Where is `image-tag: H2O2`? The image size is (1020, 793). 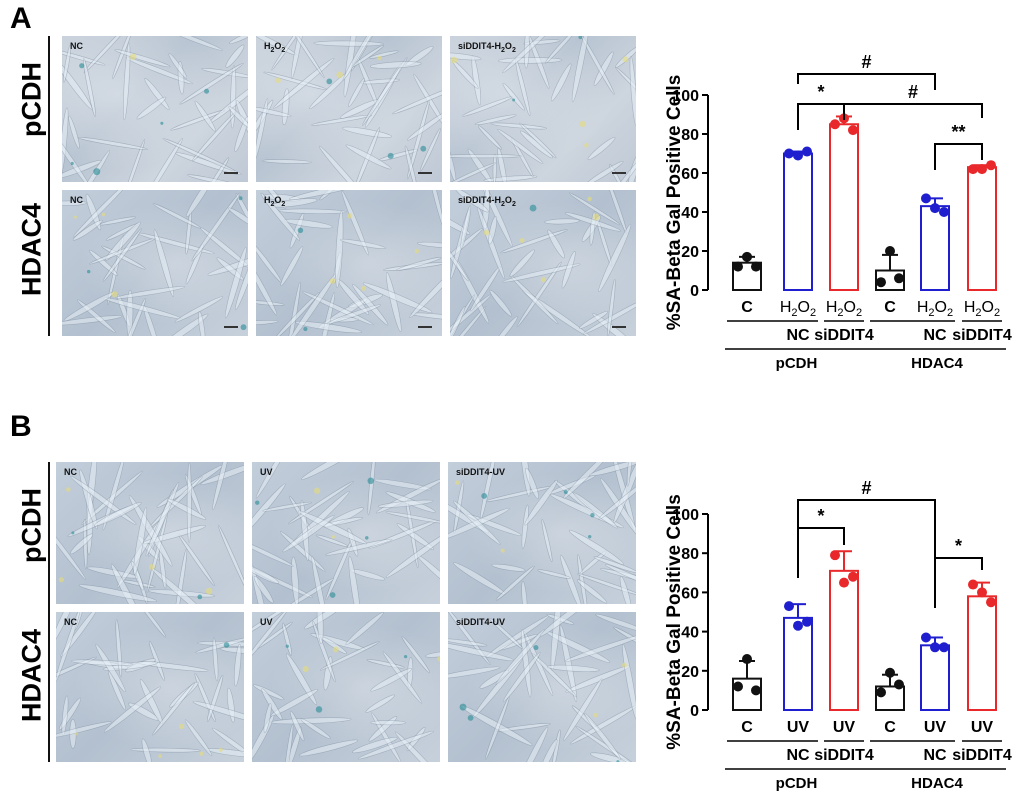 image-tag: H2O2 is located at coordinates (275, 47).